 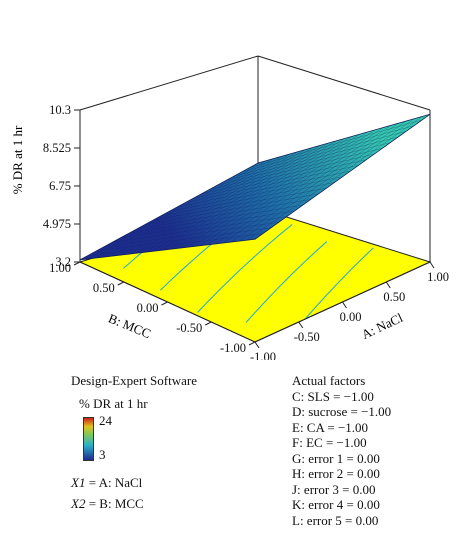 I want to click on x-tick-label: -0.50, so click(x=307, y=337).